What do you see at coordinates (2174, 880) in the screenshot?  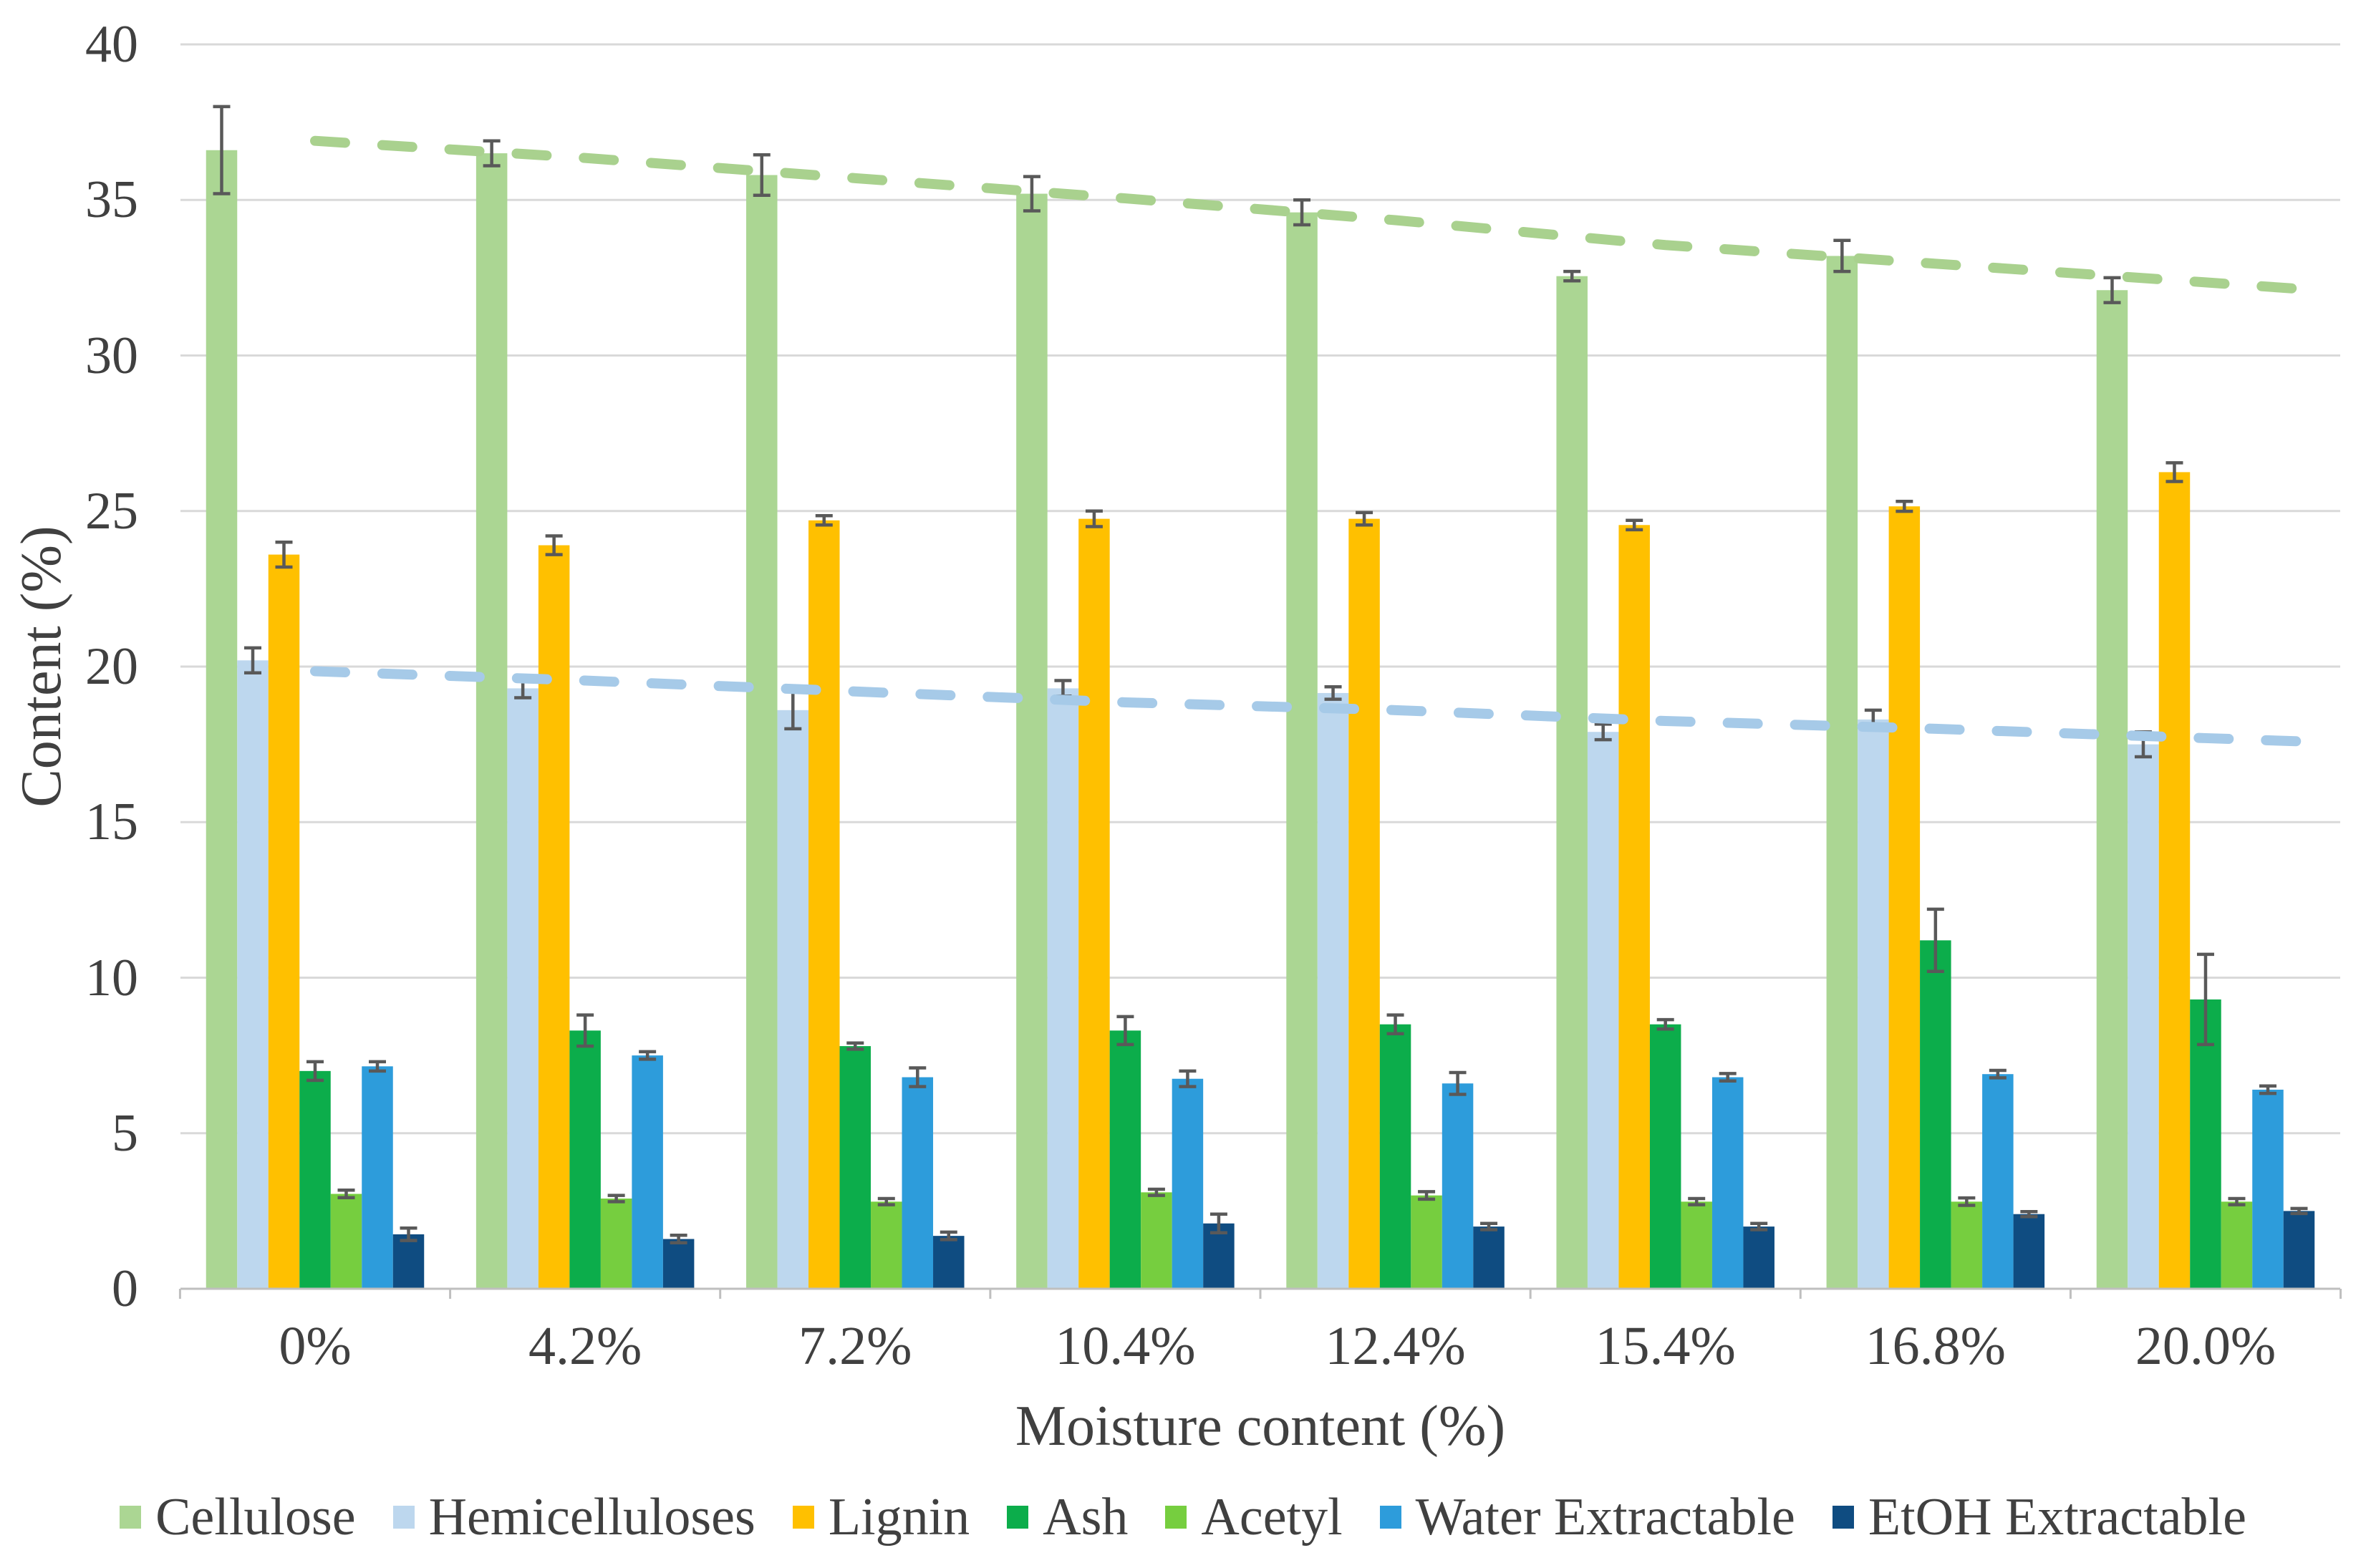 I see `bar-lignin-20.0%` at bounding box center [2174, 880].